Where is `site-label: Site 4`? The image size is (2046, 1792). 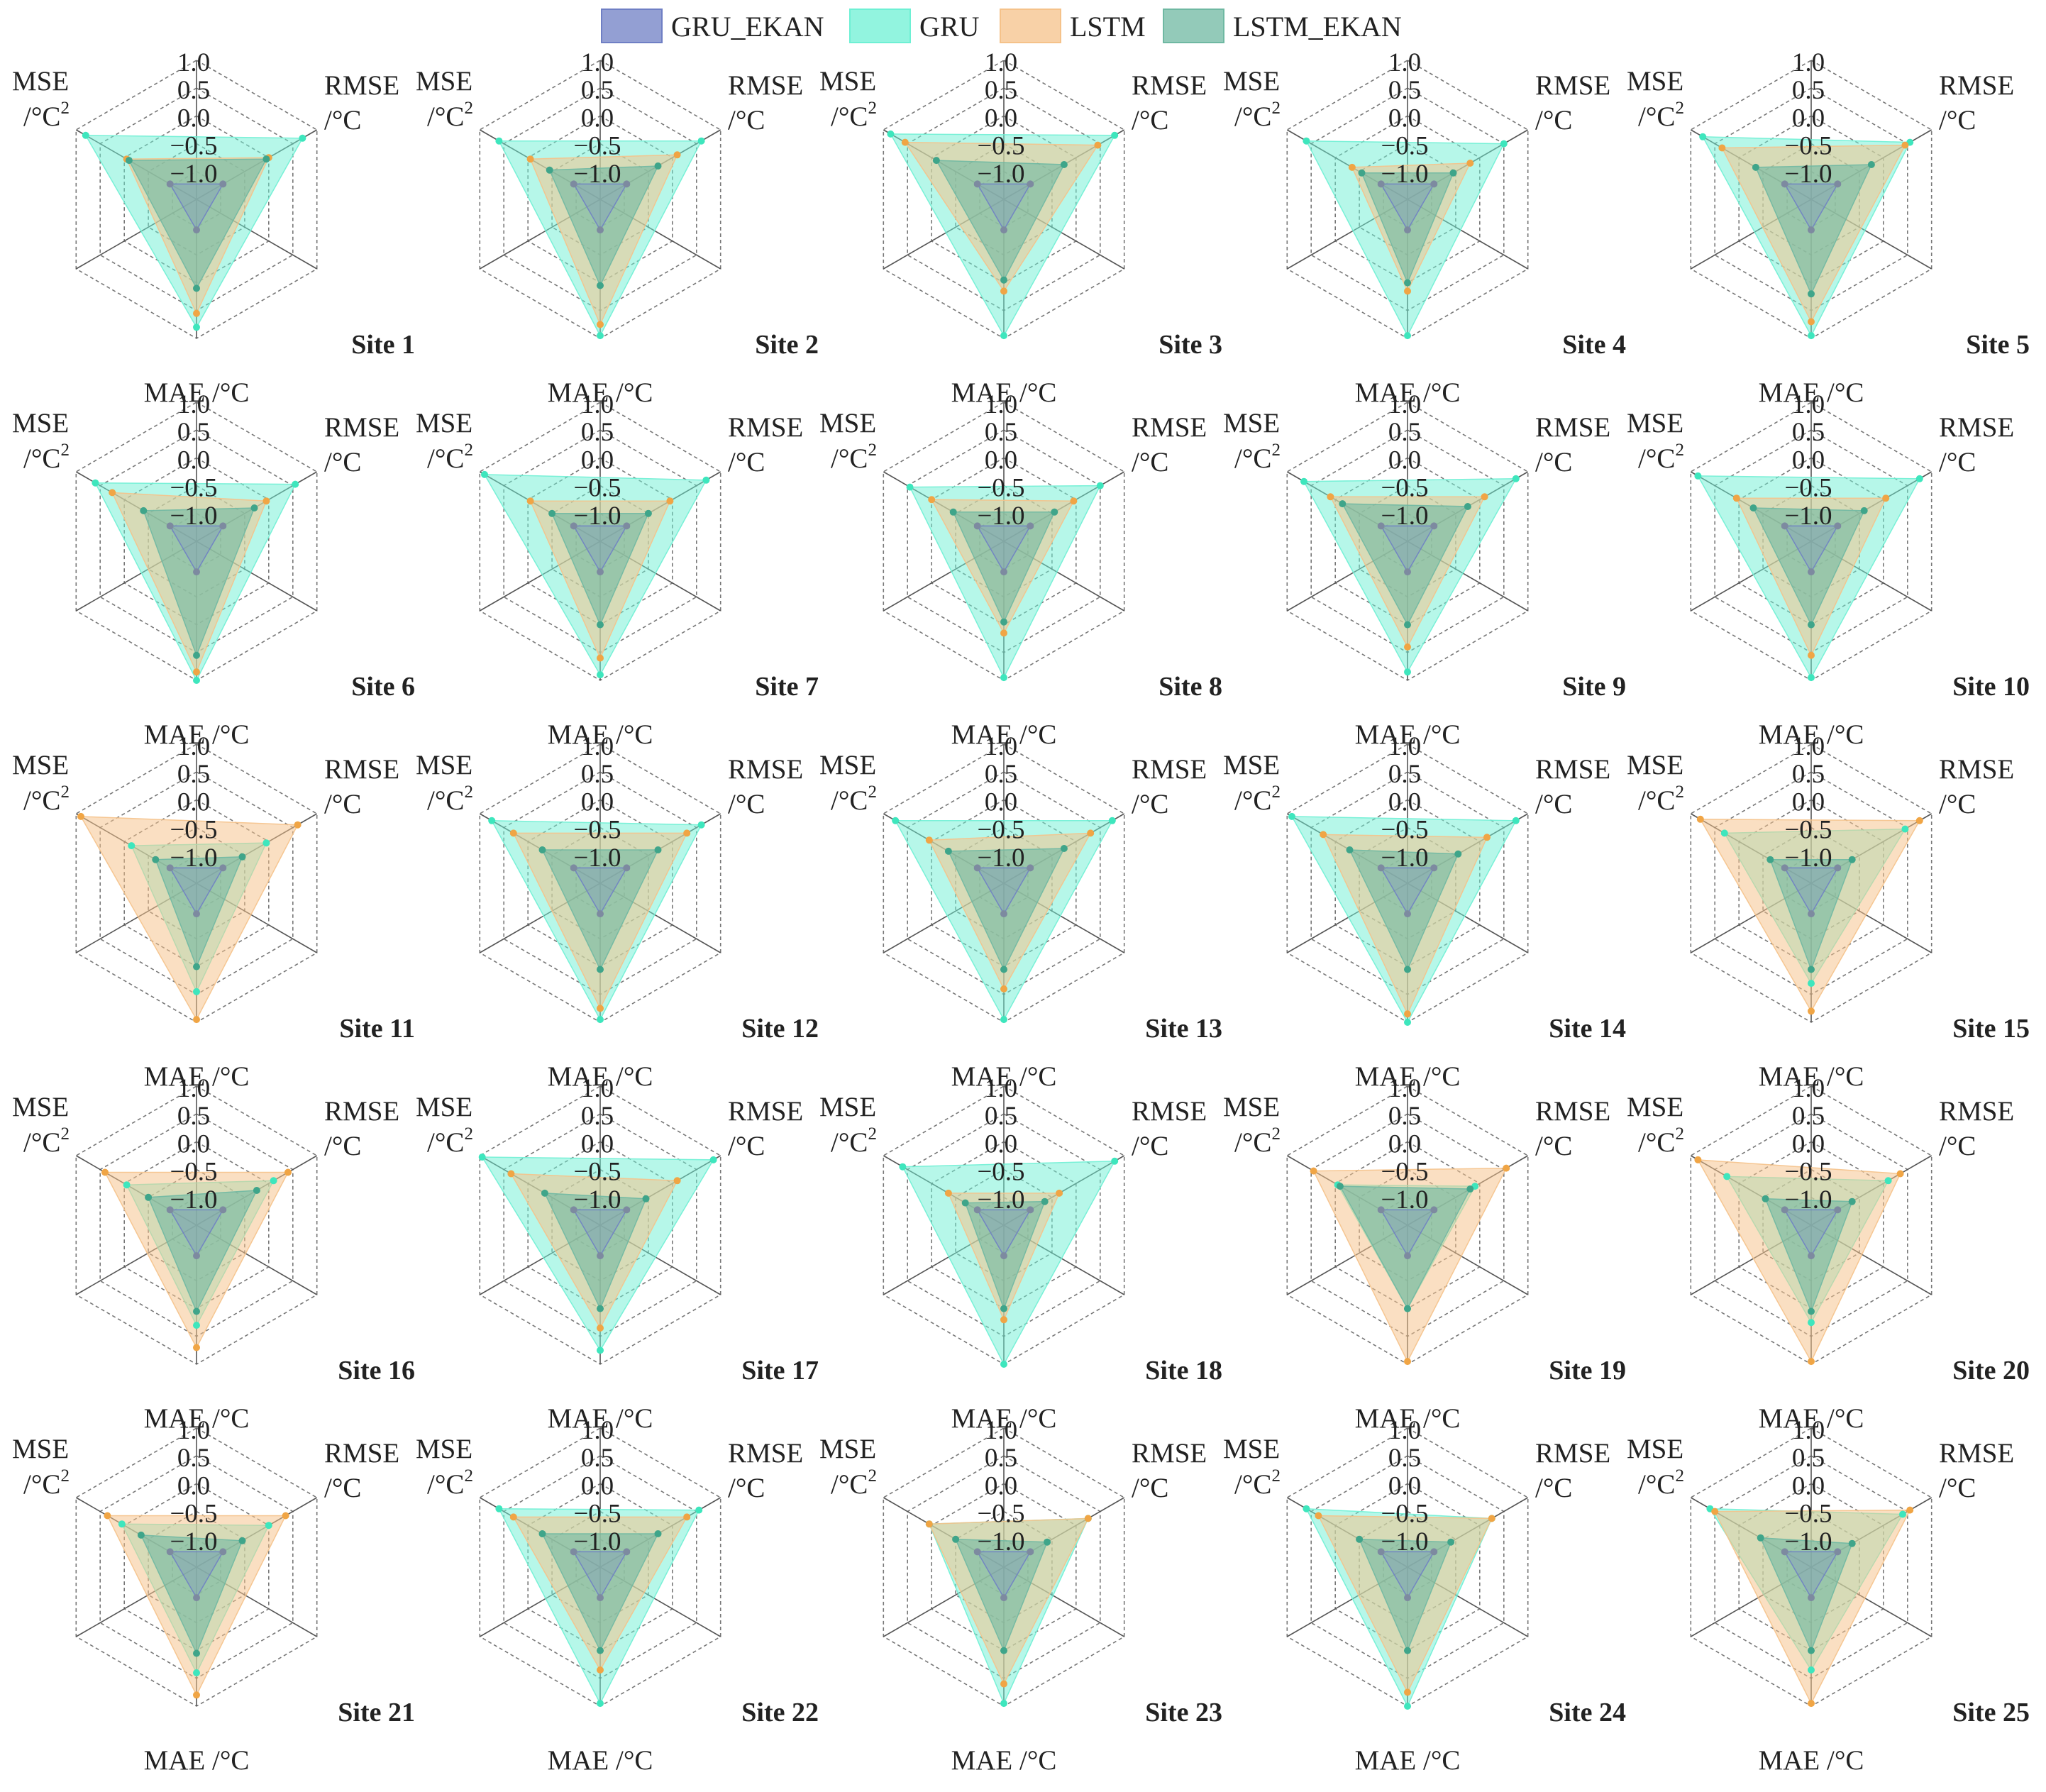 site-label: Site 4 is located at coordinates (1594, 345).